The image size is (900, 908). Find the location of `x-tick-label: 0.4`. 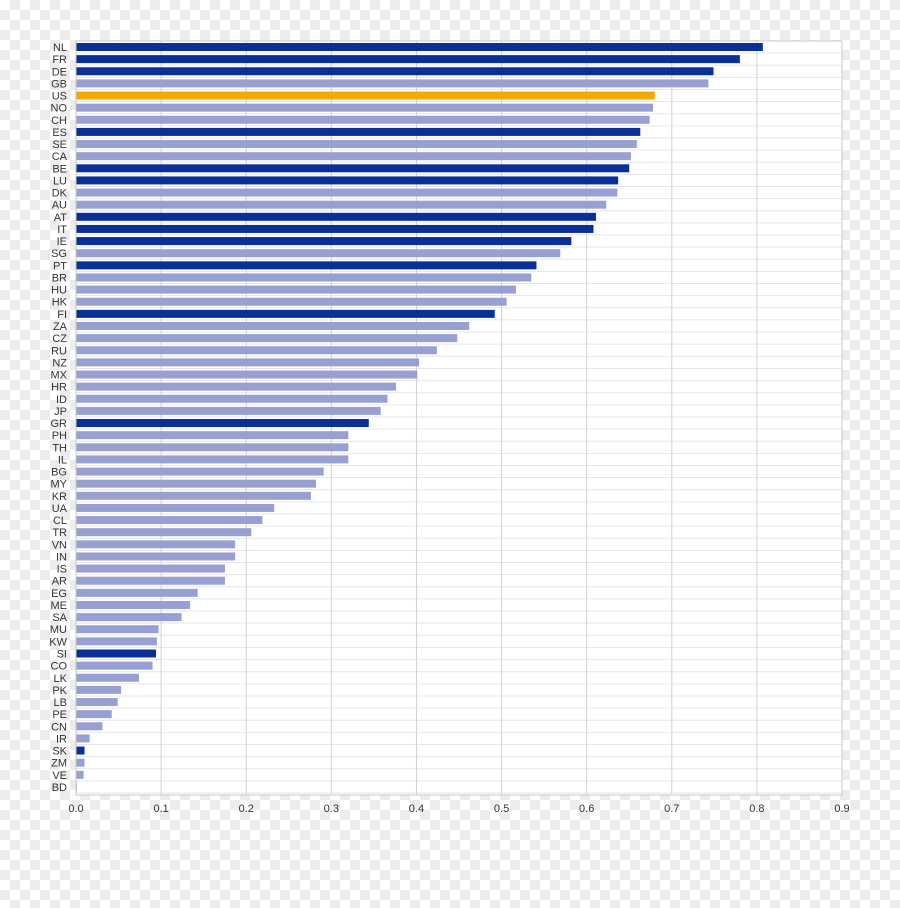

x-tick-label: 0.4 is located at coordinates (416, 809).